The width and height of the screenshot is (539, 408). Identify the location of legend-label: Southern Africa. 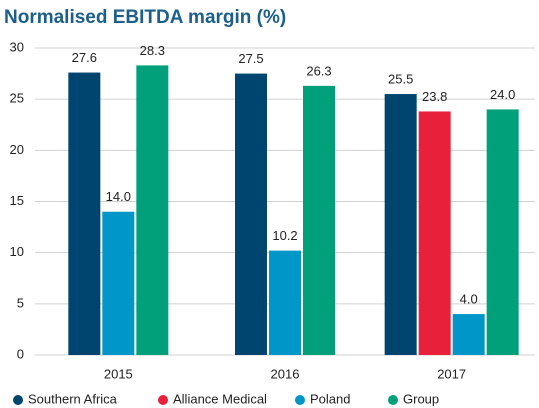
(73, 398).